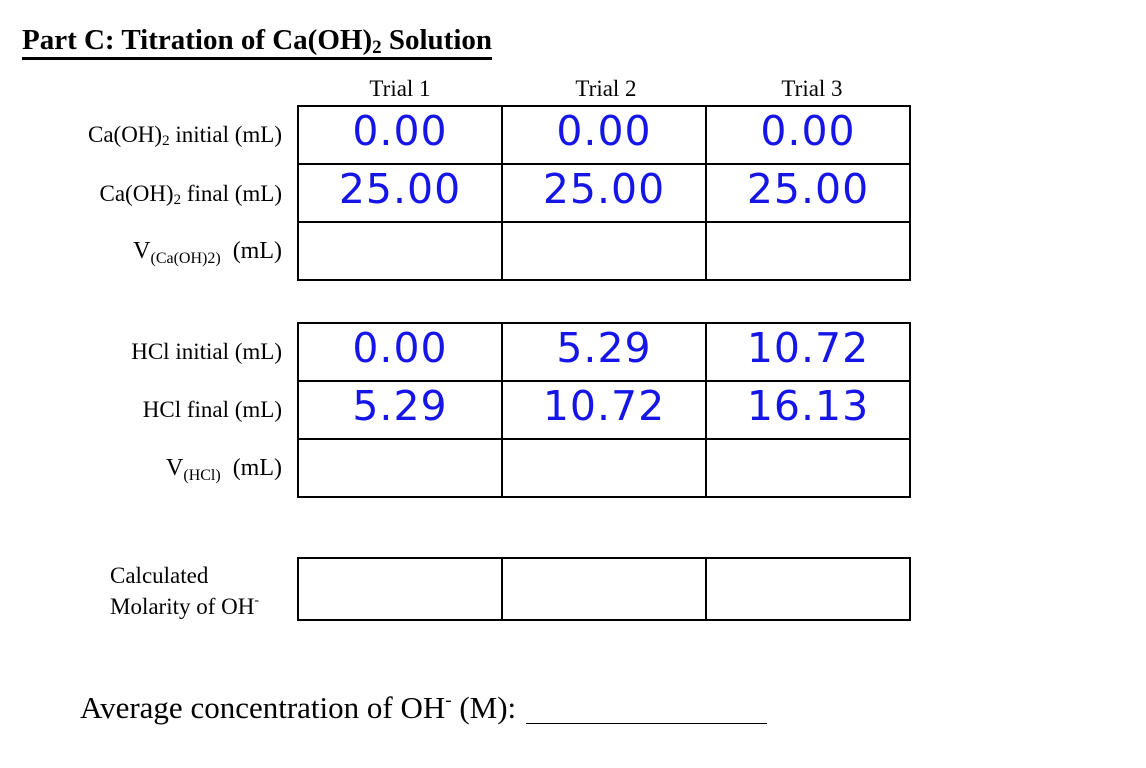  Describe the element at coordinates (184, 135) in the screenshot. I see `caoh-initial-label: Ca(OH)2 initial (mL)` at that location.